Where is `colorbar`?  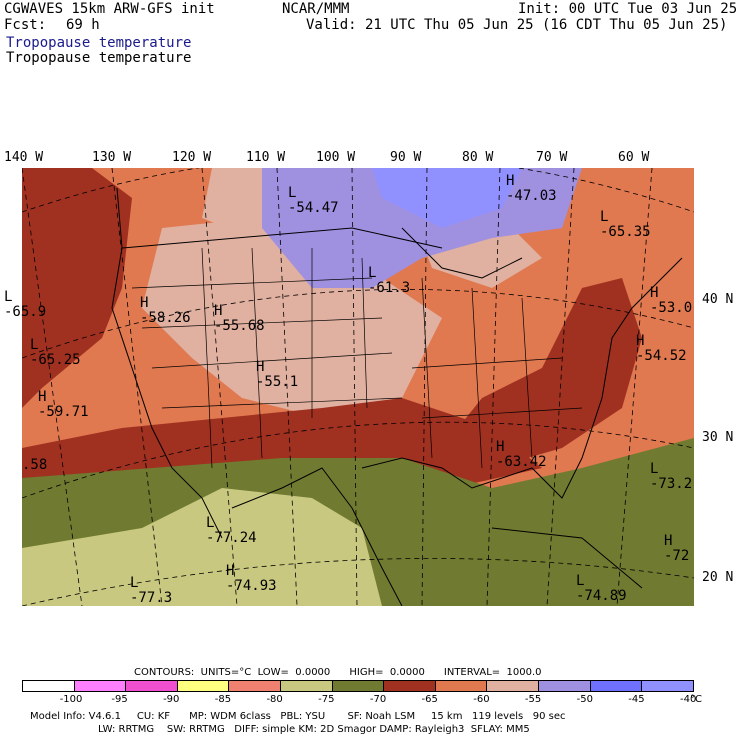
colorbar is located at coordinates (358, 686).